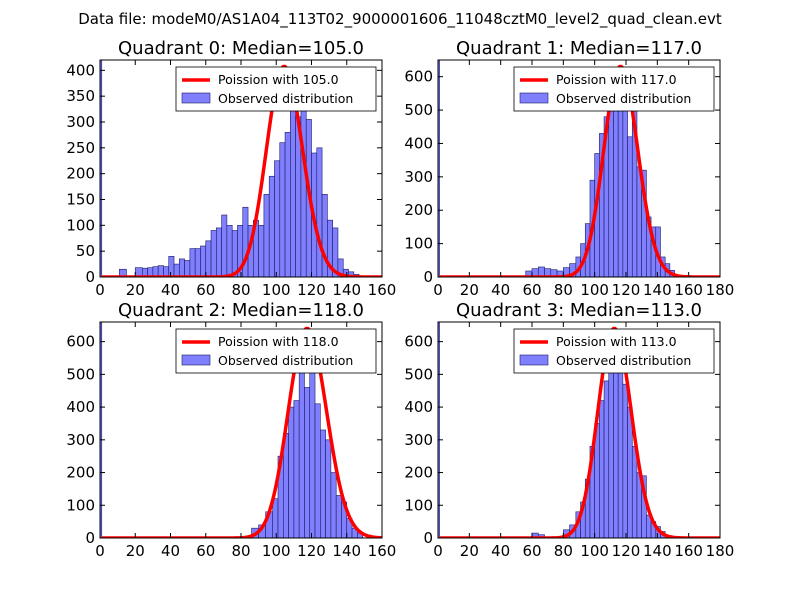  I want to click on panel-title: Quadrant 3: Median=113.0, so click(579, 310).